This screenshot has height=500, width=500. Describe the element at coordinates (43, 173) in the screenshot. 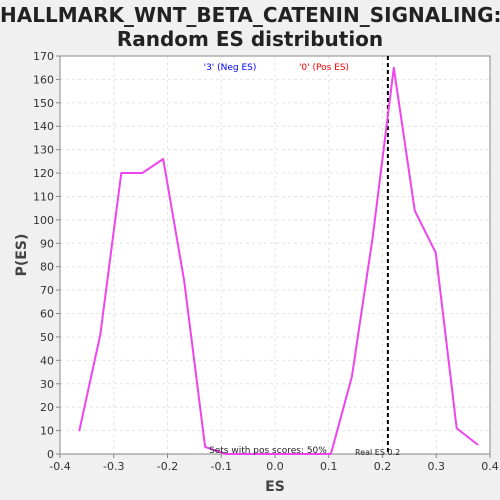

I see `y-tick-label: 120` at that location.